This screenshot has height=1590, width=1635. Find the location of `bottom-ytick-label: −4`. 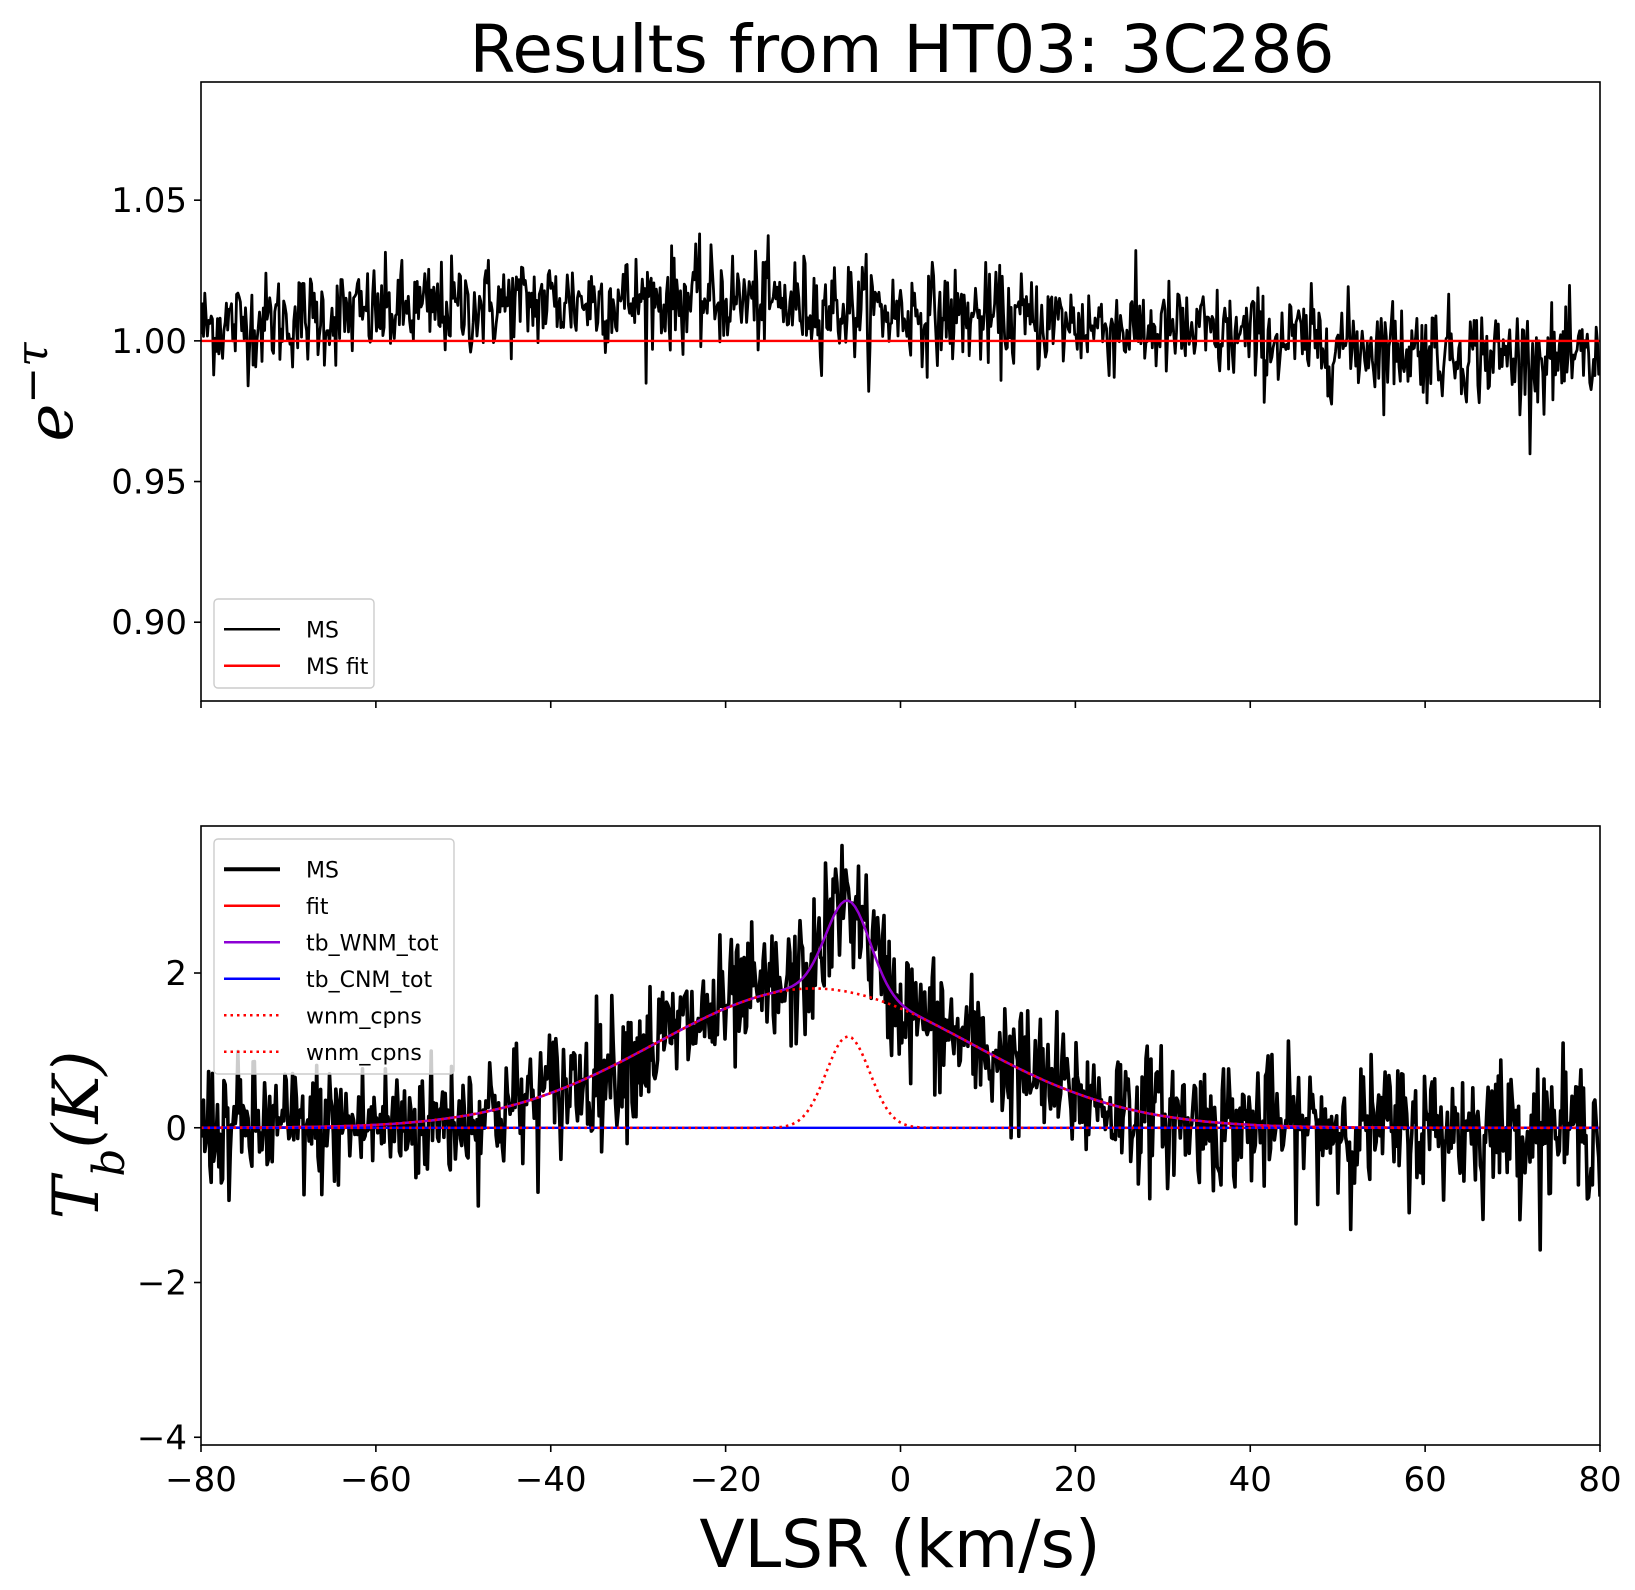

bottom-ytick-label: −4 is located at coordinates (162, 1438).